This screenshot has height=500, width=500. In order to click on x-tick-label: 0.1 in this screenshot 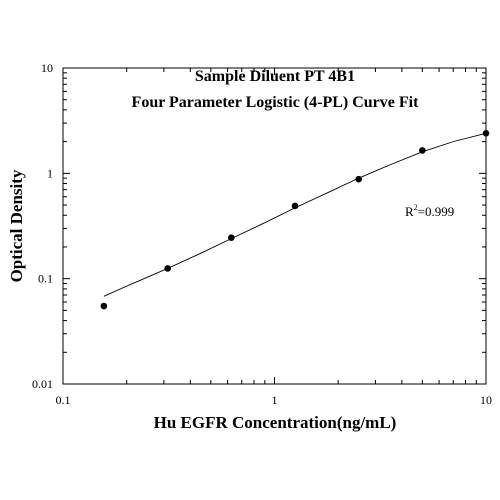, I will do `click(63, 400)`.